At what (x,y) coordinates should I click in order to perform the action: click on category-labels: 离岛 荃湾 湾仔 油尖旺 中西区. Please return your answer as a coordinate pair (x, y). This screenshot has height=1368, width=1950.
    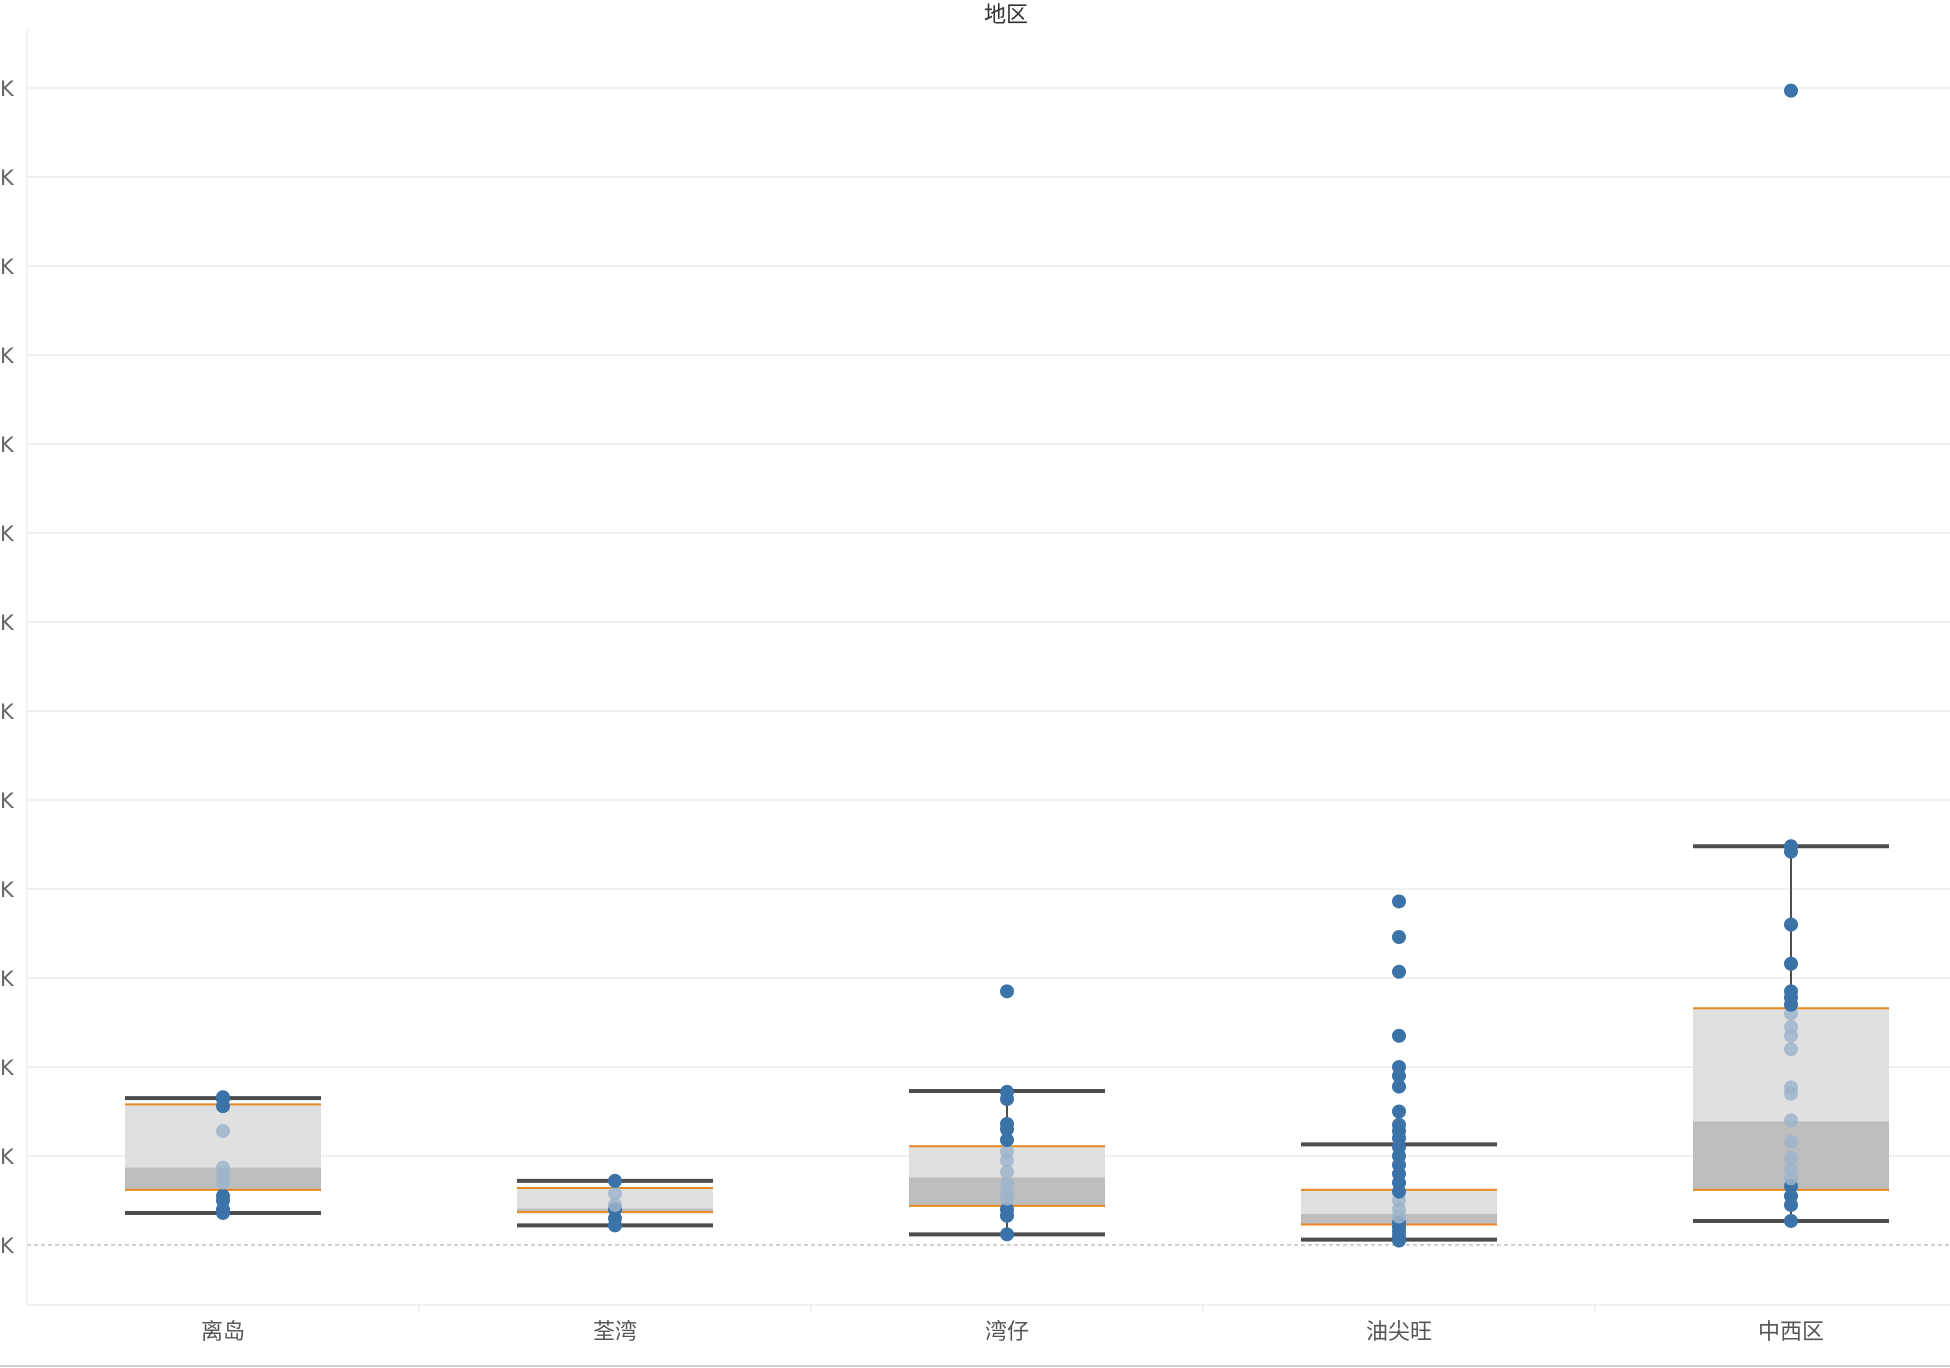
    Looking at the image, I should click on (1012, 1332).